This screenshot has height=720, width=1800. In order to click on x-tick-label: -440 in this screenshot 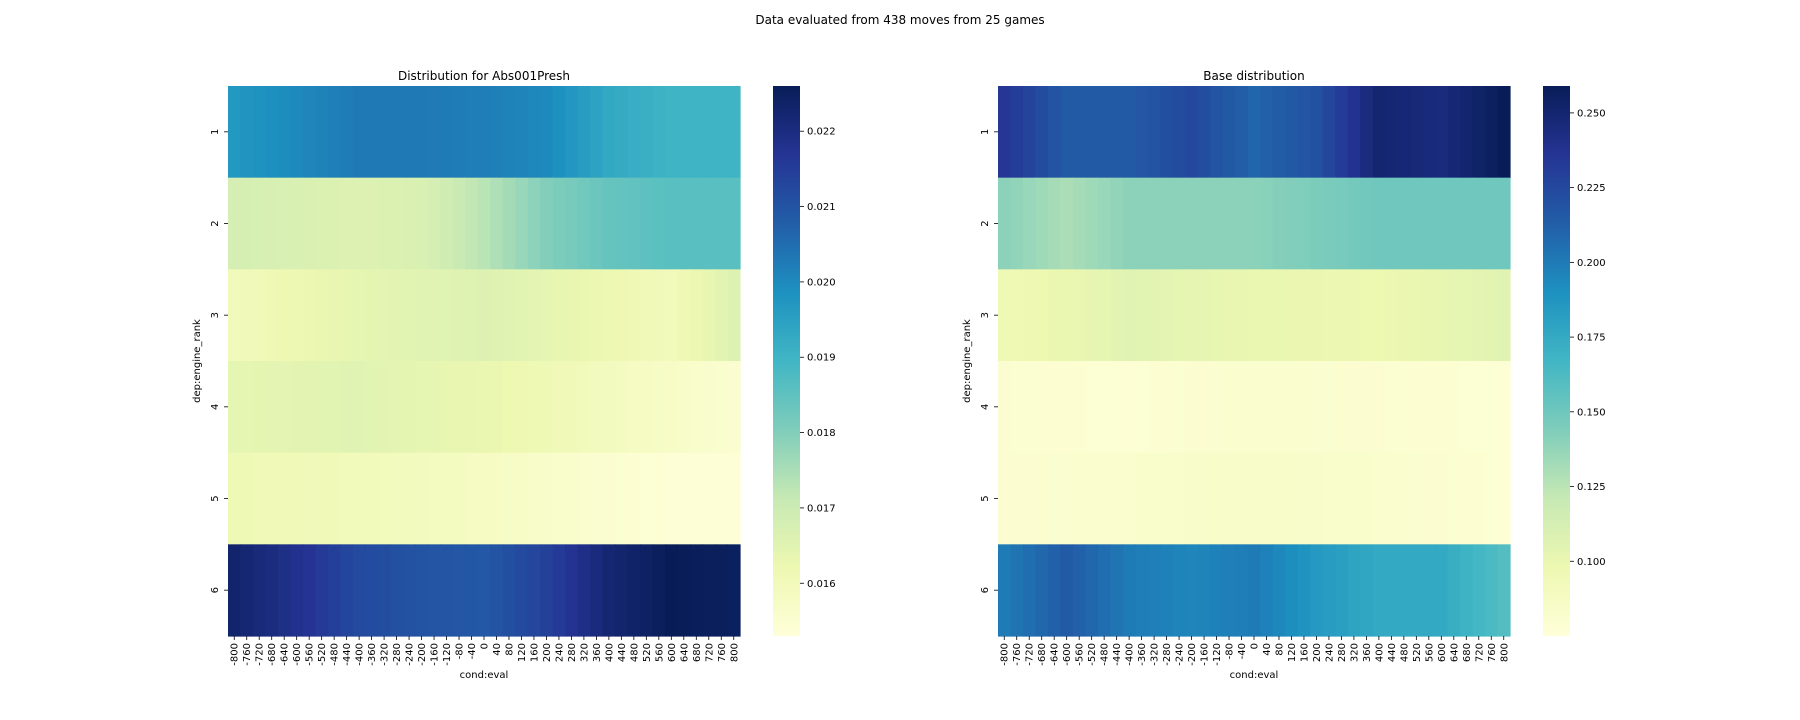, I will do `click(1117, 654)`.